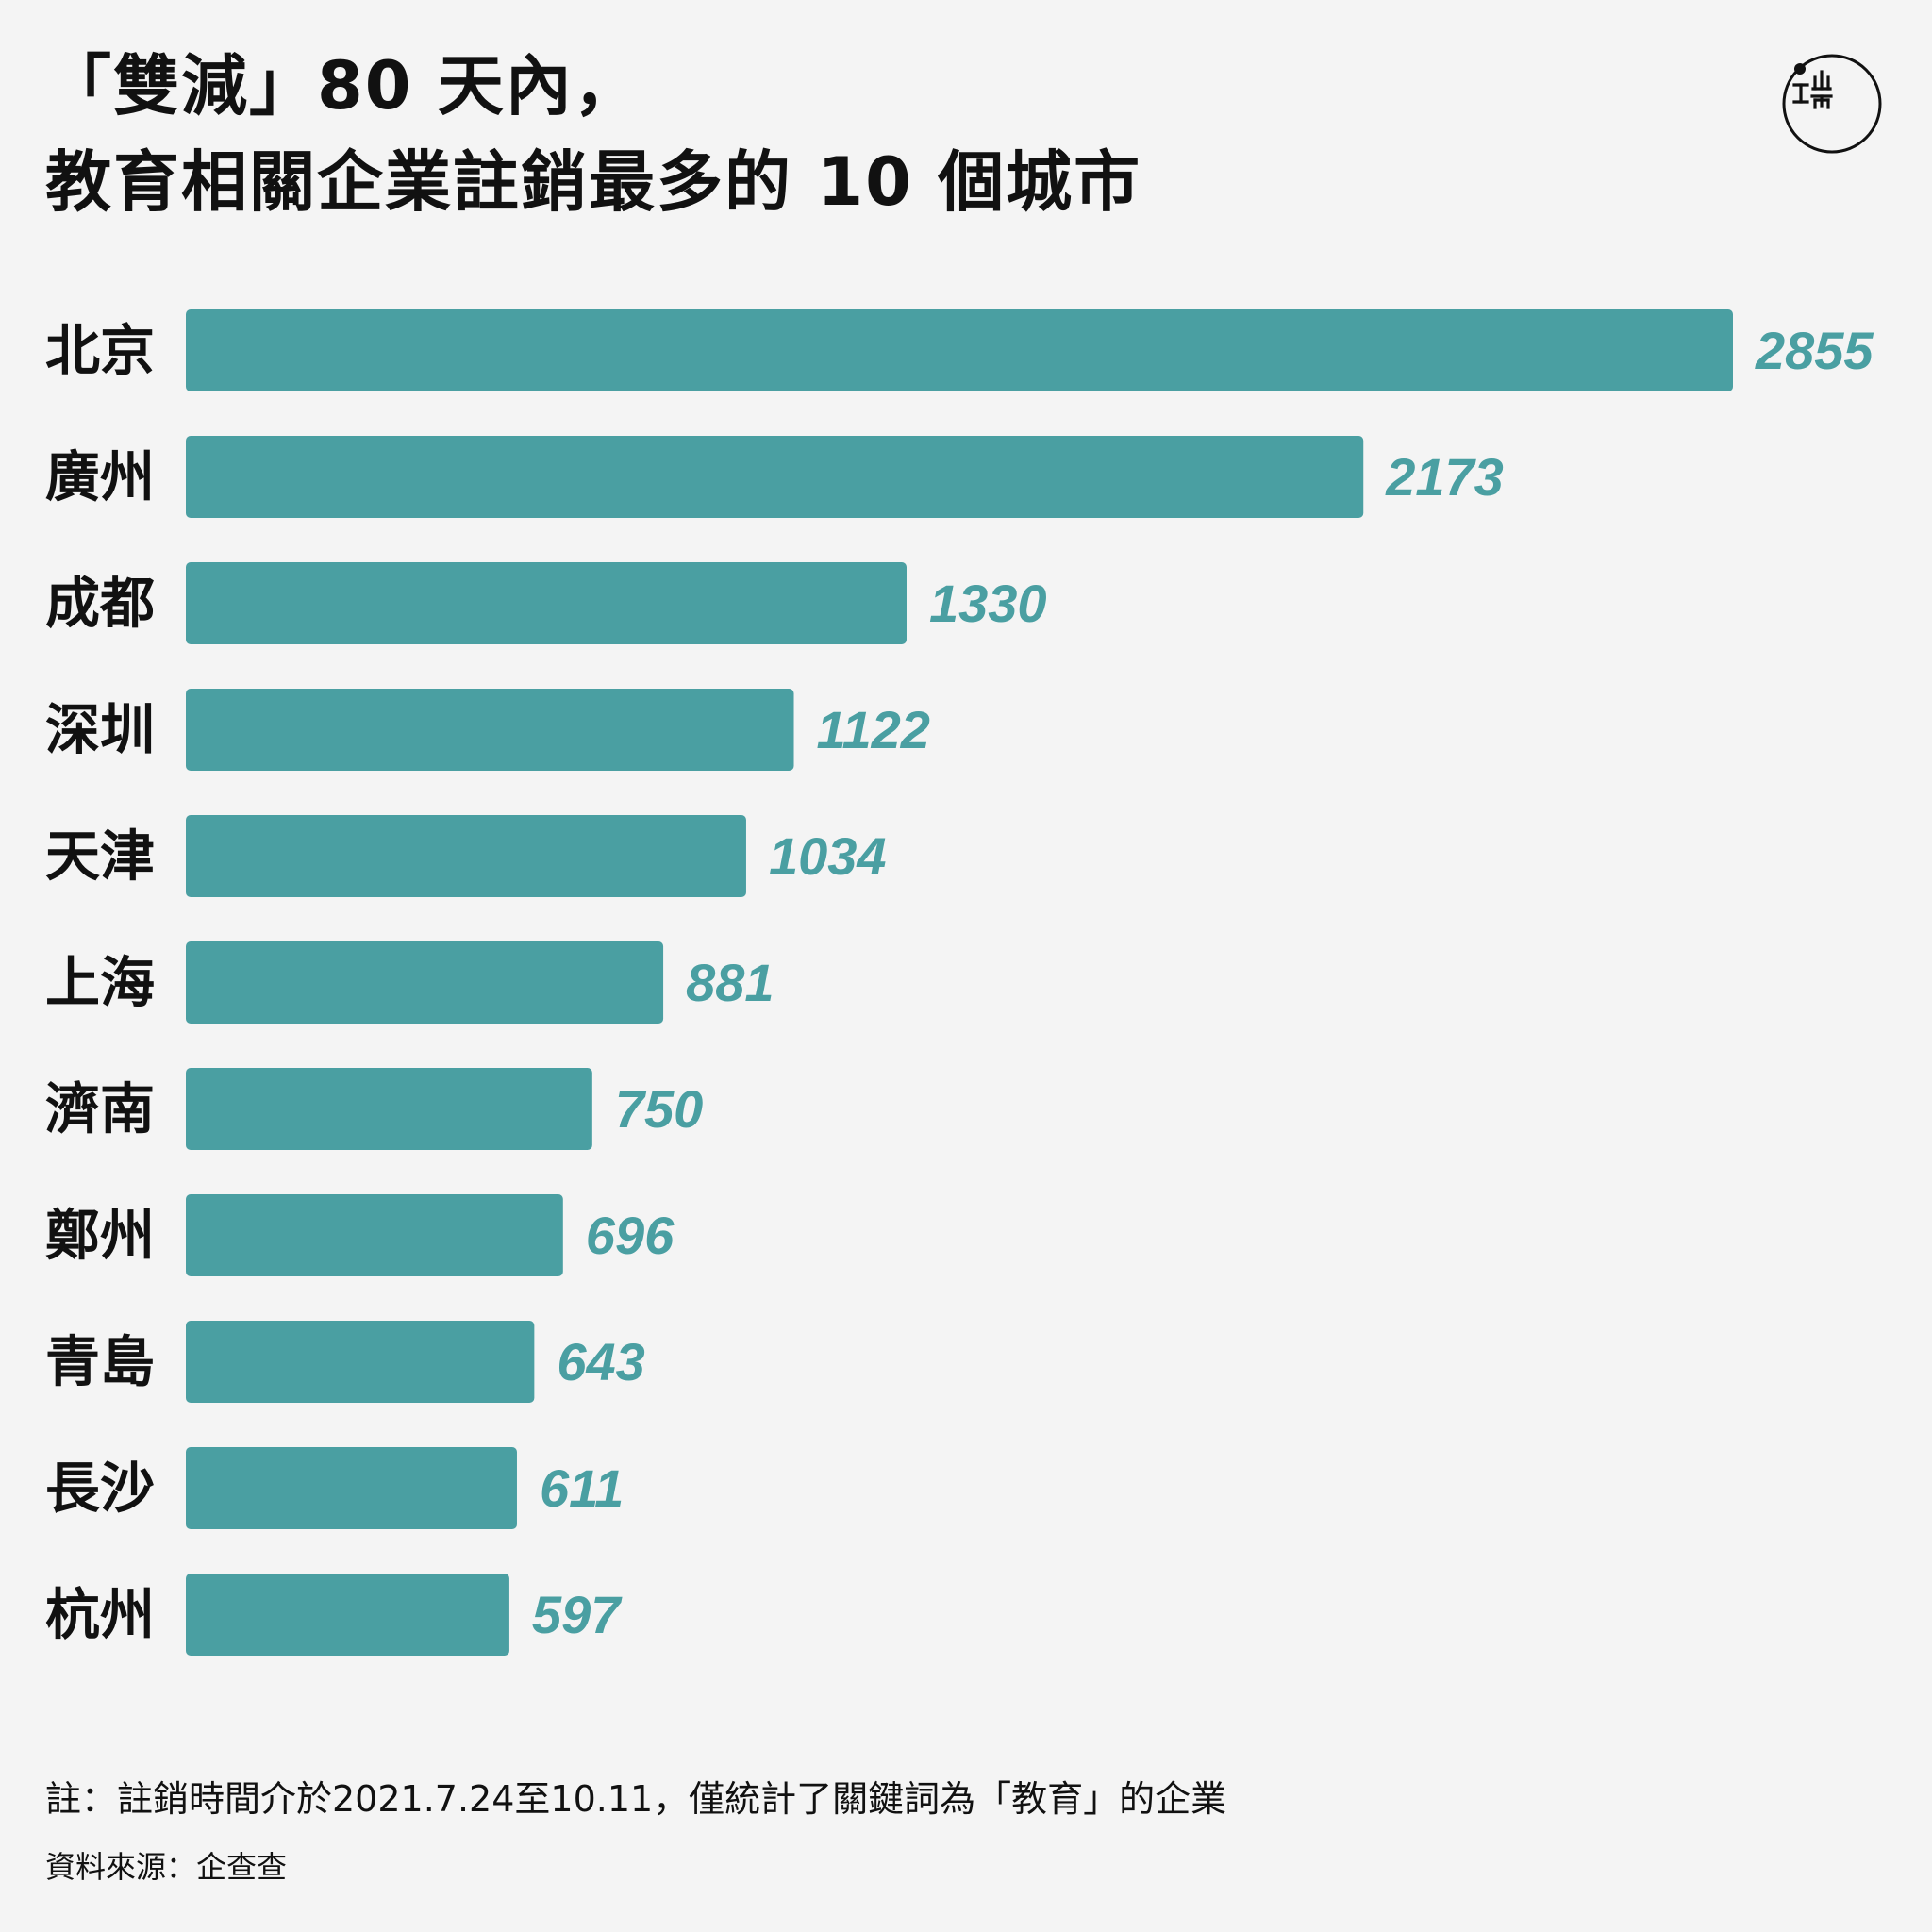 The width and height of the screenshot is (1932, 1932). What do you see at coordinates (100, 604) in the screenshot?
I see `category-label: 成都` at bounding box center [100, 604].